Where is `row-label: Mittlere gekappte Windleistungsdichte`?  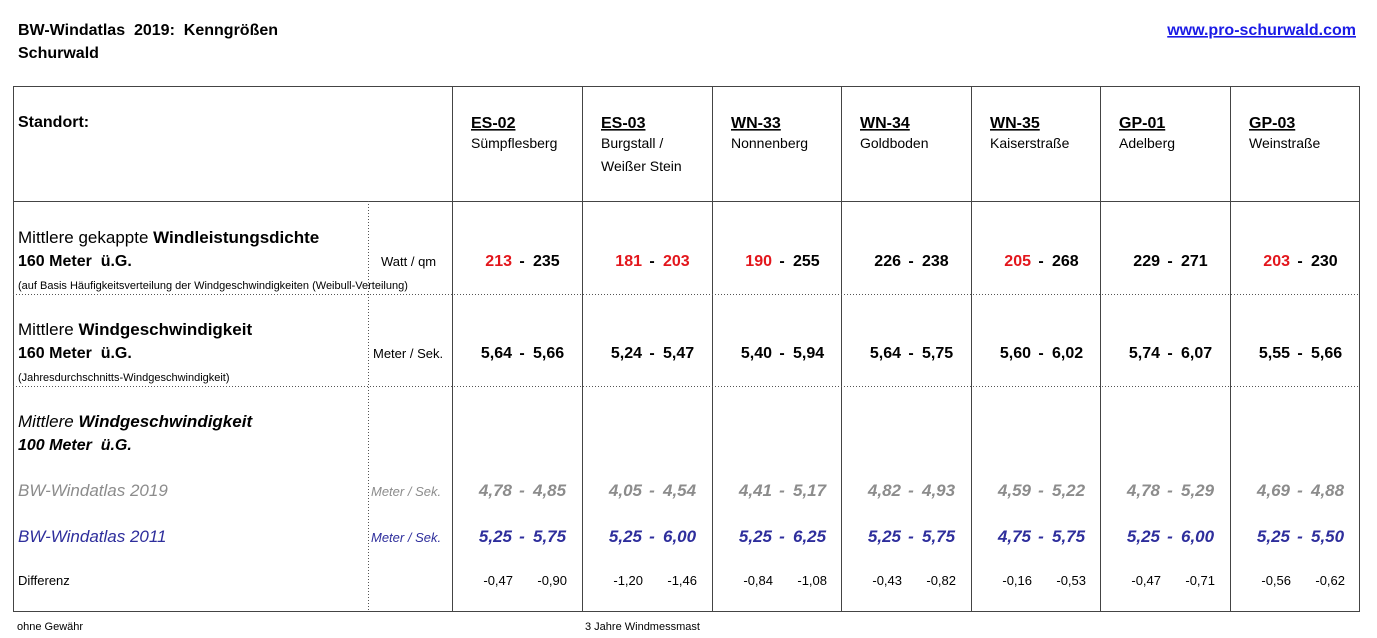 row-label: Mittlere gekappte Windleistungsdichte is located at coordinates (168, 237).